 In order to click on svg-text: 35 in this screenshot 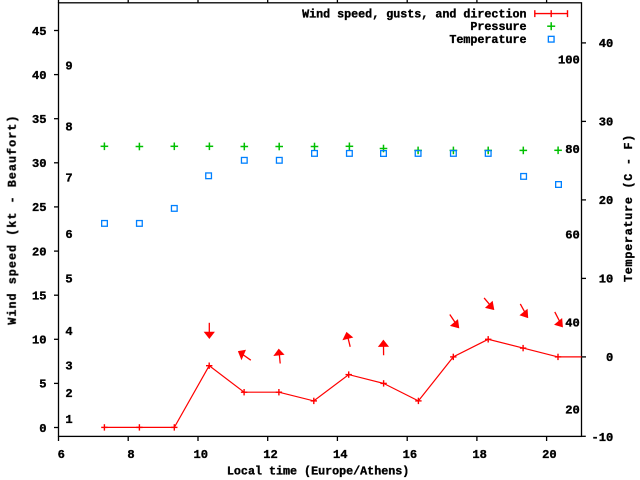, I will do `click(39, 120)`.